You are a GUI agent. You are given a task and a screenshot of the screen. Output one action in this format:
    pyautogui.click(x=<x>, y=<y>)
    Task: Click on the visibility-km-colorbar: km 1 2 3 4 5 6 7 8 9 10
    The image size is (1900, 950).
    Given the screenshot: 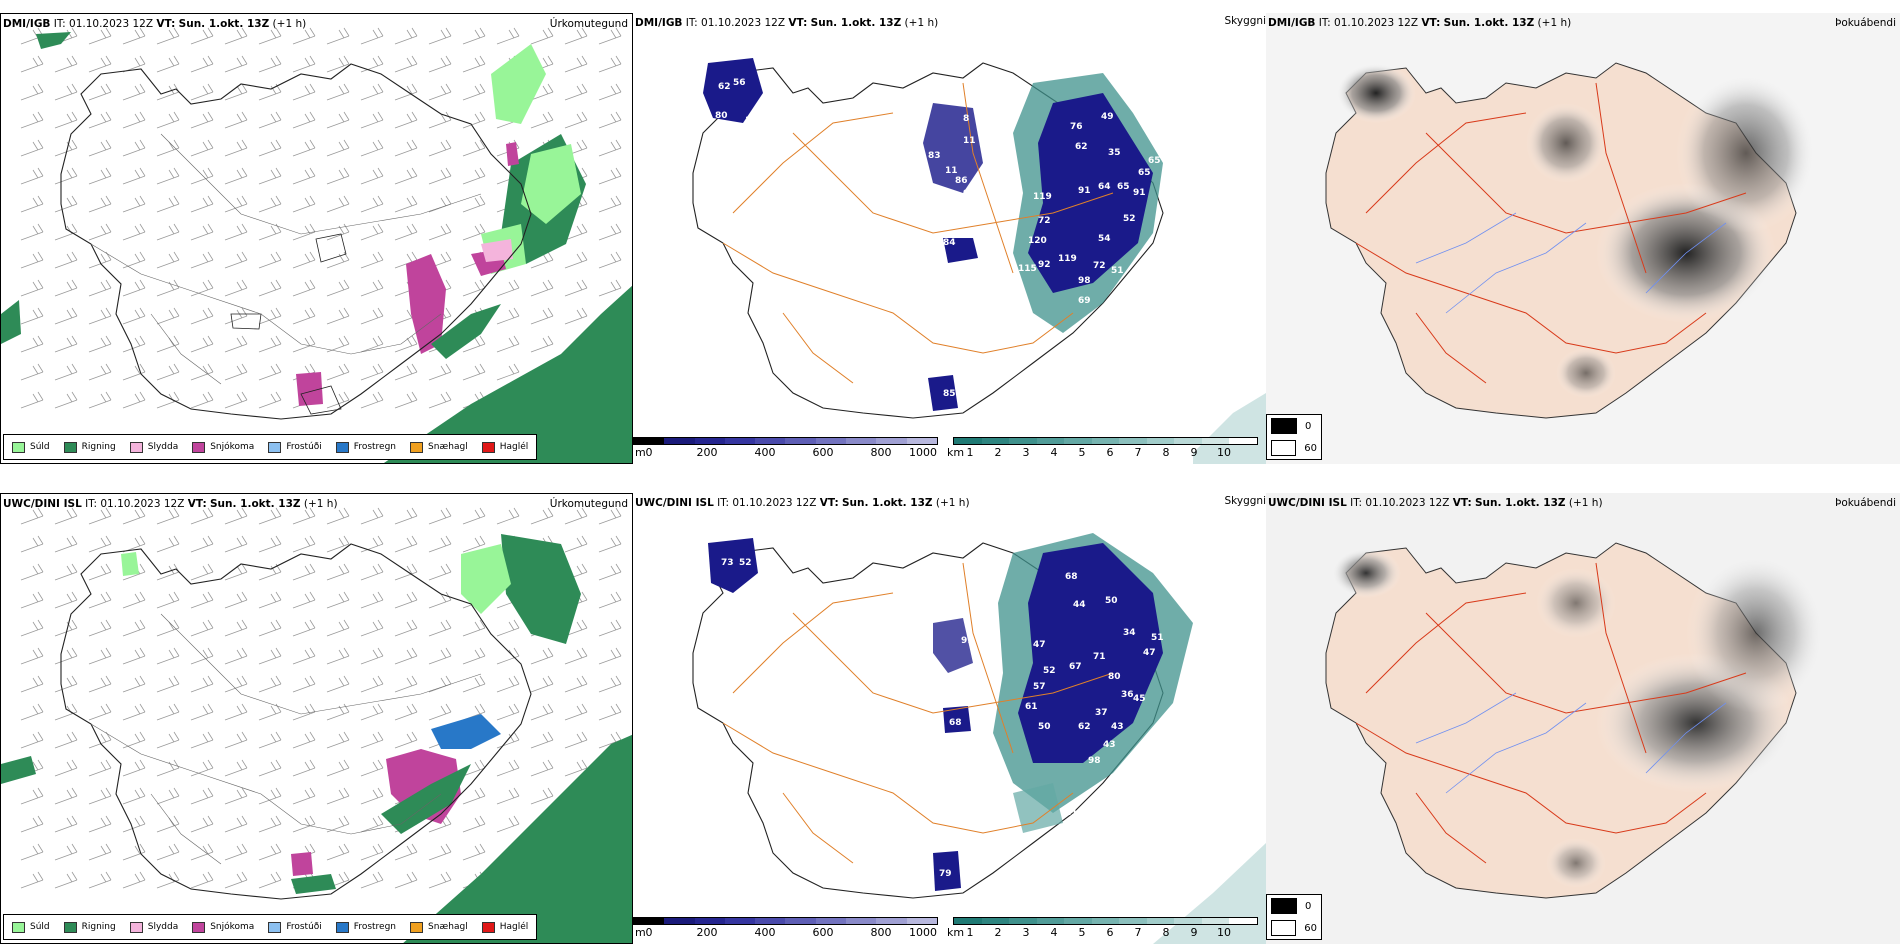 What is the action you would take?
    pyautogui.click(x=1102, y=448)
    